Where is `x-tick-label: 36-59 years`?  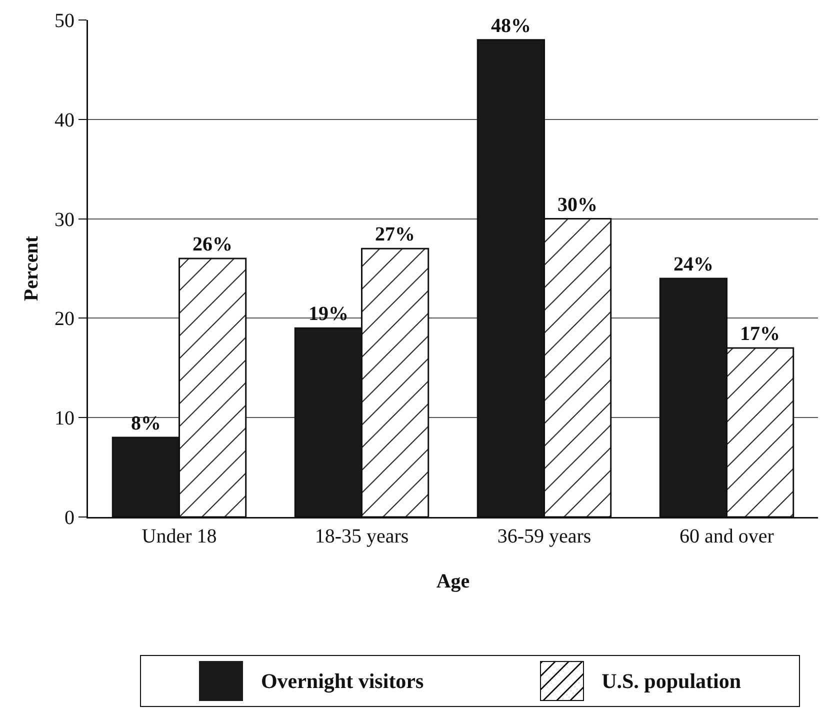 x-tick-label: 36-59 years is located at coordinates (544, 537).